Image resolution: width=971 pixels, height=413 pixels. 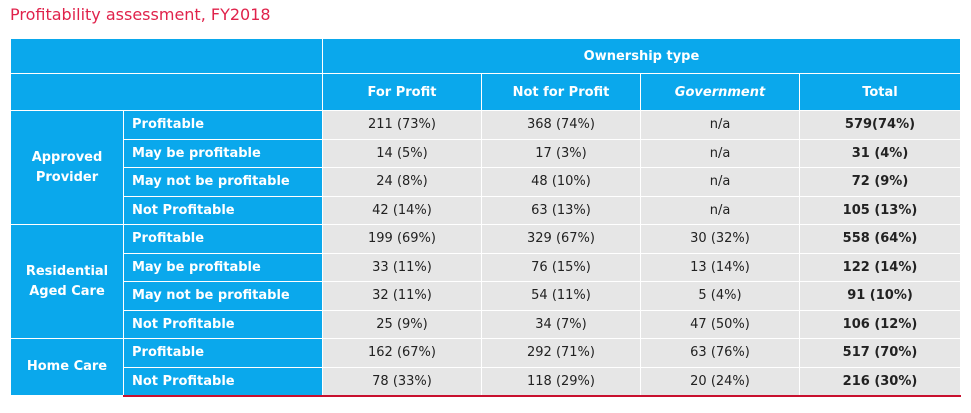 What do you see at coordinates (561, 381) in the screenshot?
I see `cell-not-for-profit: 118 (29%)` at bounding box center [561, 381].